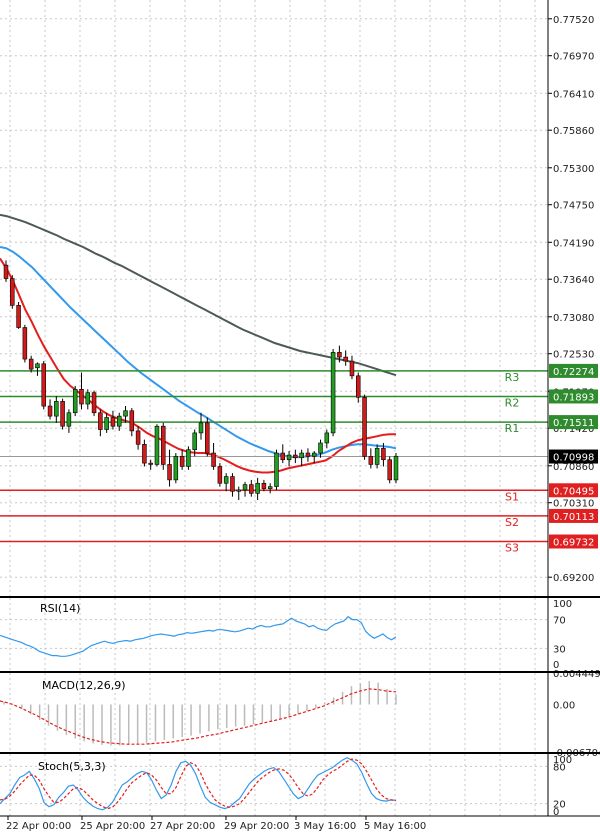 The height and width of the screenshot is (837, 600). Describe the element at coordinates (559, 621) in the screenshot. I see `rsi-tick-label: 70` at that location.